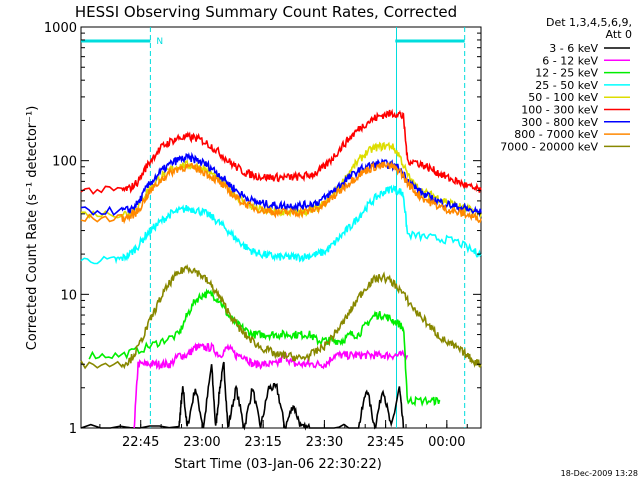  What do you see at coordinates (278, 464) in the screenshot?
I see `x-axis-label: Start Time (03-Jan-06 22:30:22)` at bounding box center [278, 464].